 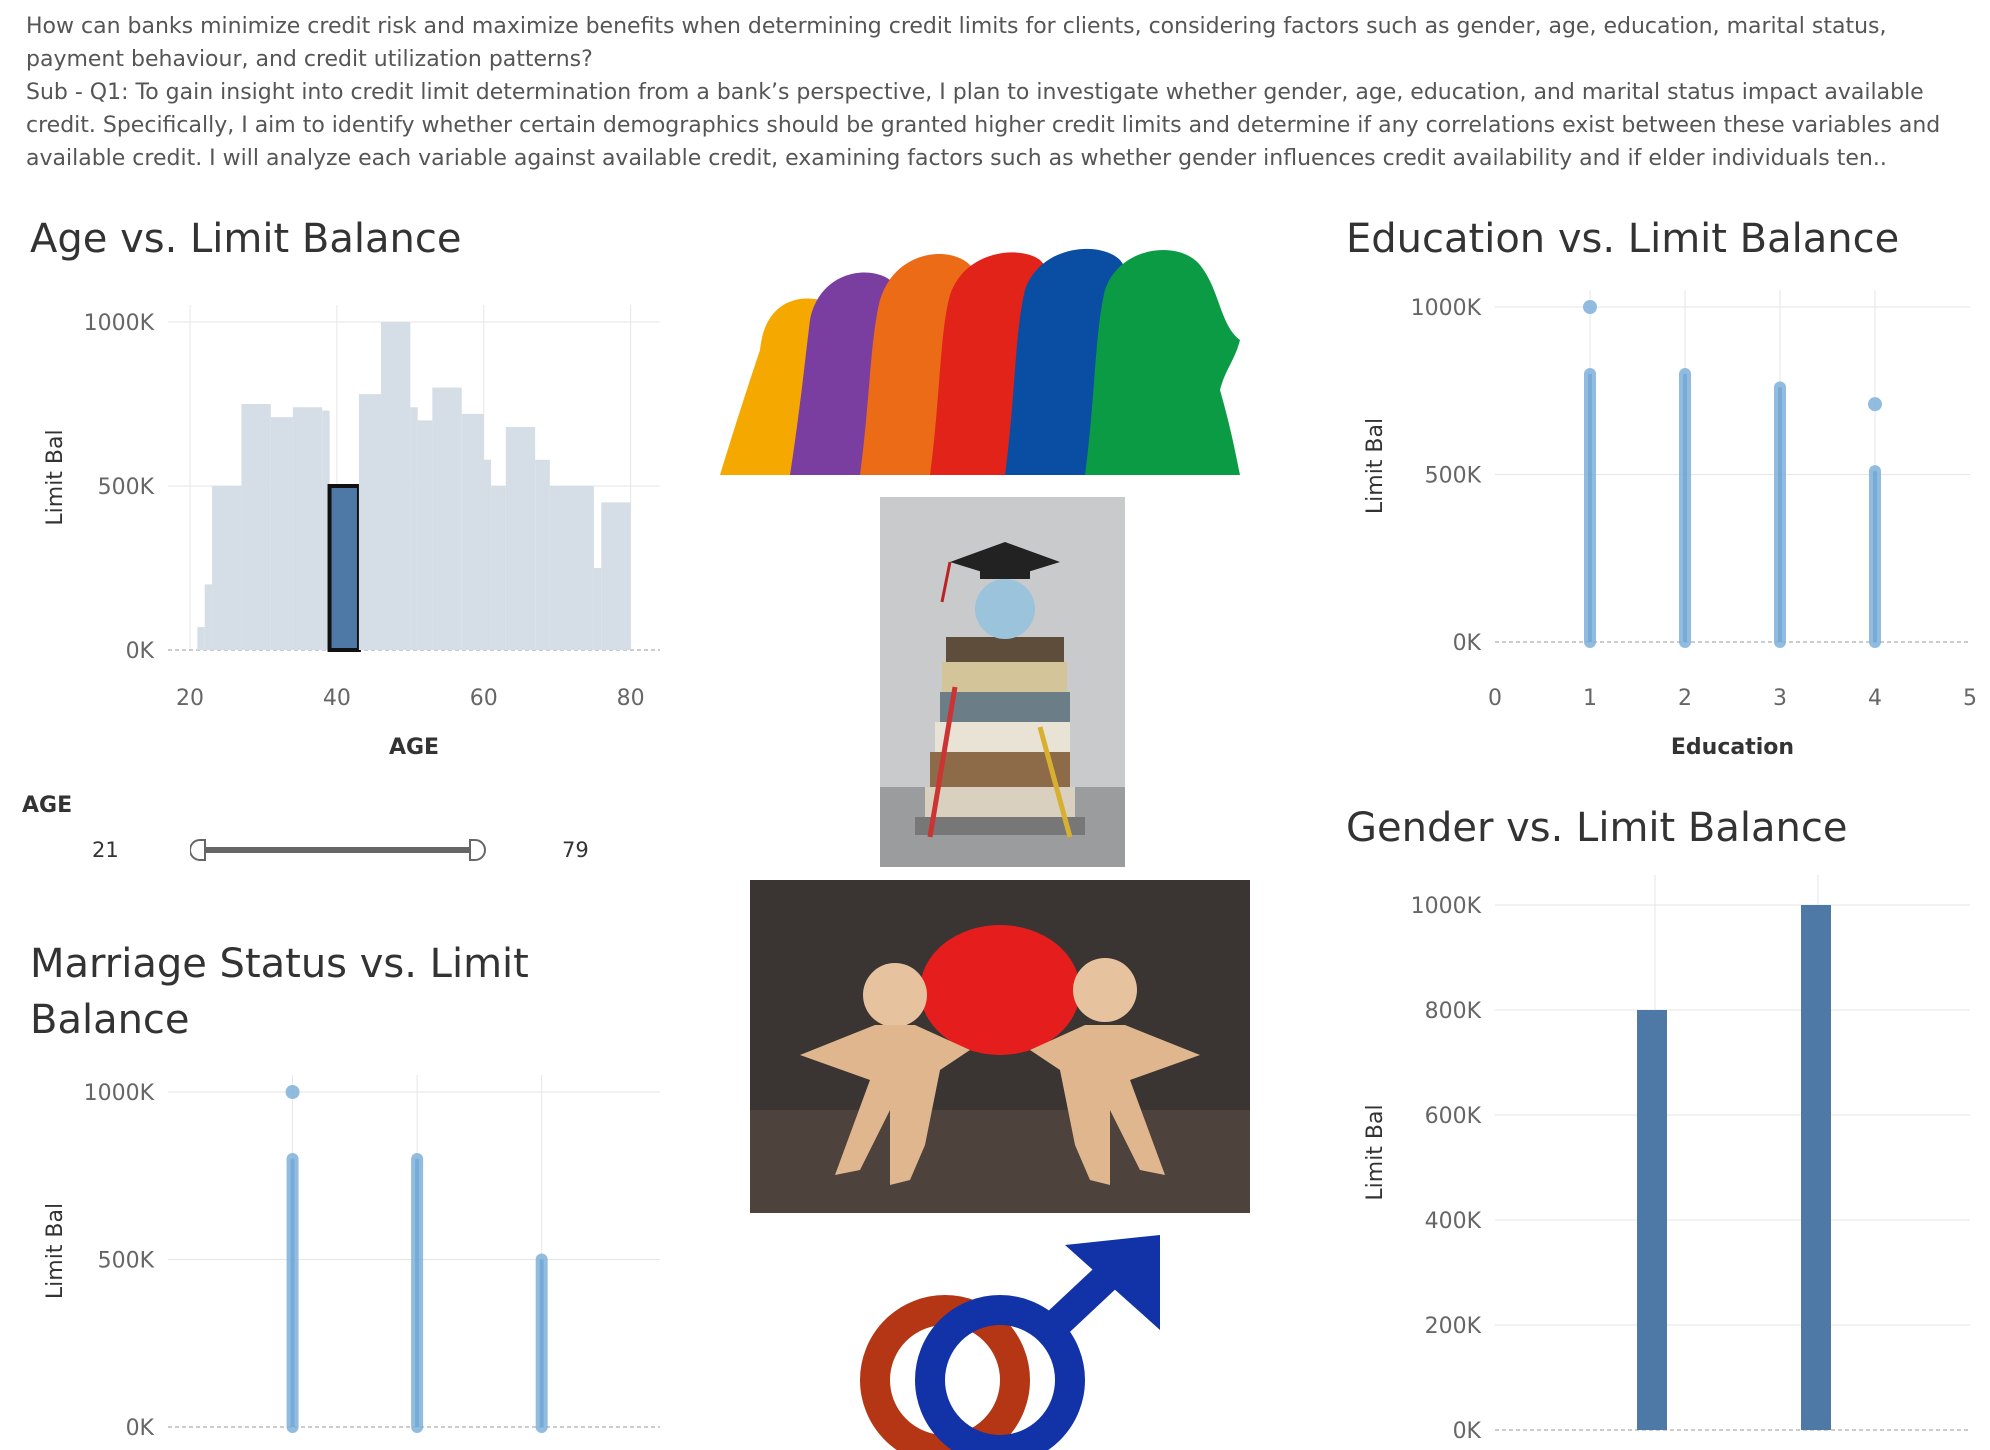 What do you see at coordinates (1732, 747) in the screenshot?
I see `x-axis-label: Education` at bounding box center [1732, 747].